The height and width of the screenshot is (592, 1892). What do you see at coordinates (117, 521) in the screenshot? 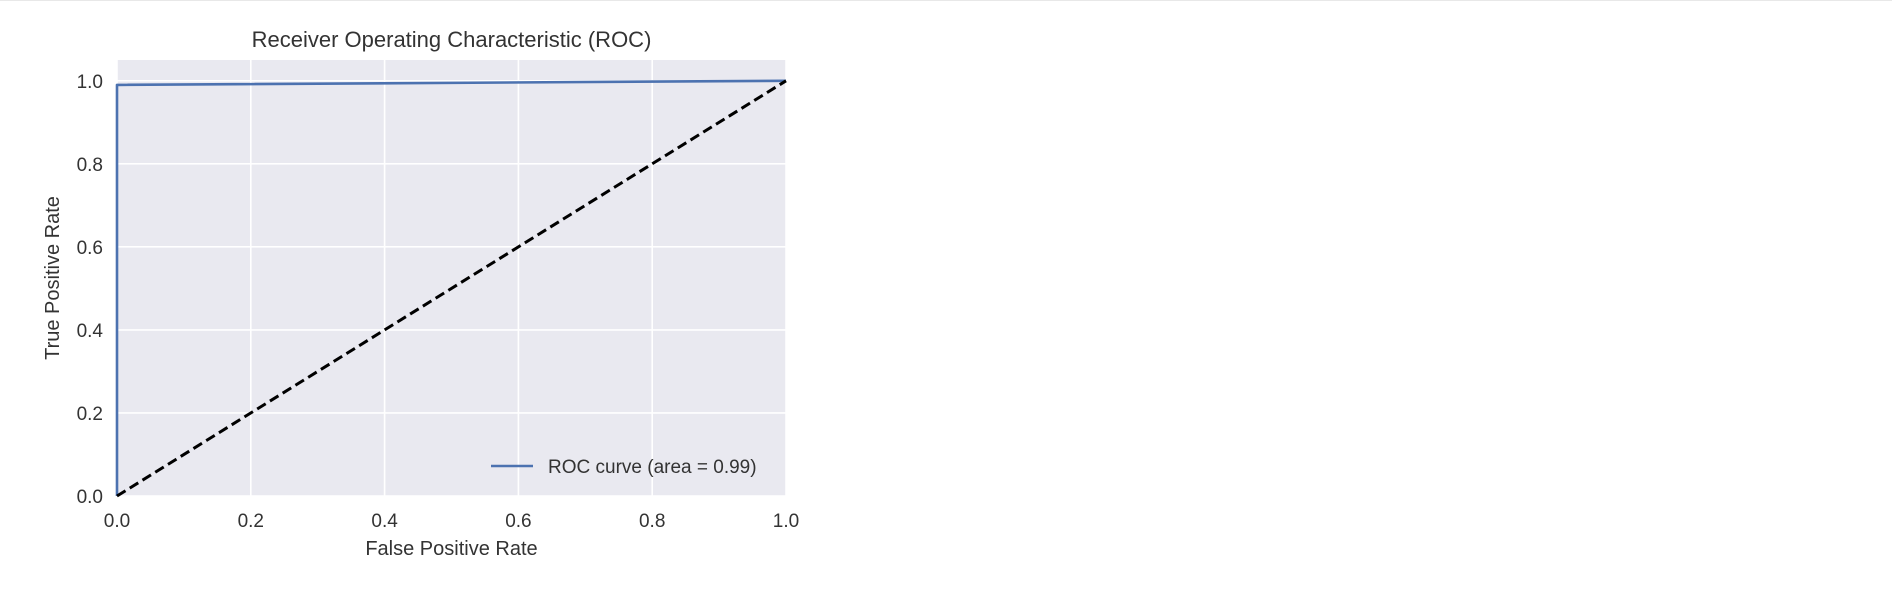
I see `x-tick-label: 0.0` at bounding box center [117, 521].